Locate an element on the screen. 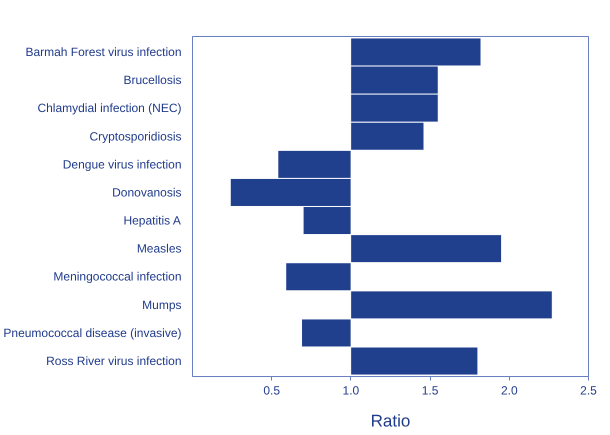 Image resolution: width=610 pixels, height=435 pixels. x-tick-label: 2.5 is located at coordinates (589, 391).